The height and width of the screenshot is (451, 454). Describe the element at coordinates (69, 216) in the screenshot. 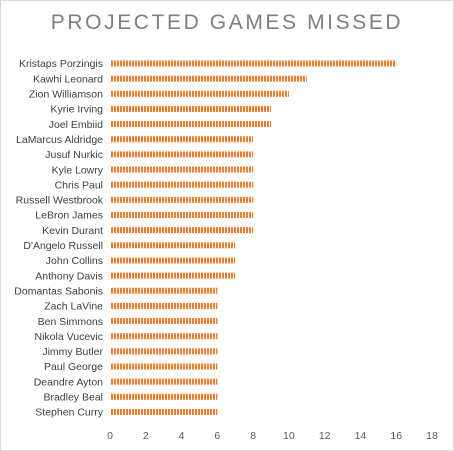

I see `category-label: LeBron James` at that location.